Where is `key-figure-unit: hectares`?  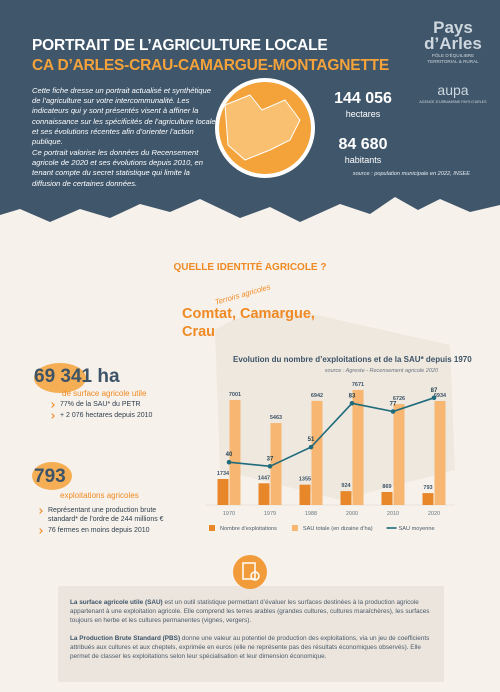
key-figure-unit: hectares is located at coordinates (363, 114).